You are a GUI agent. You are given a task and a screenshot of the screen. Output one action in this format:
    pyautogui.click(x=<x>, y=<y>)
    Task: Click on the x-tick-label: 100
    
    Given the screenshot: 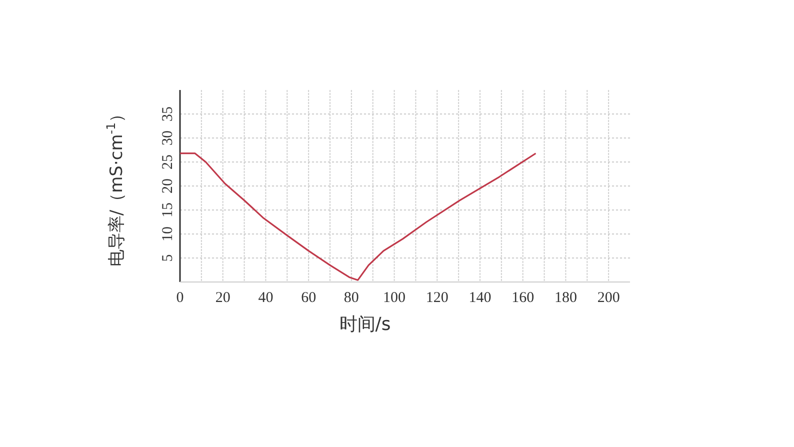 What is the action you would take?
    pyautogui.click(x=394, y=298)
    